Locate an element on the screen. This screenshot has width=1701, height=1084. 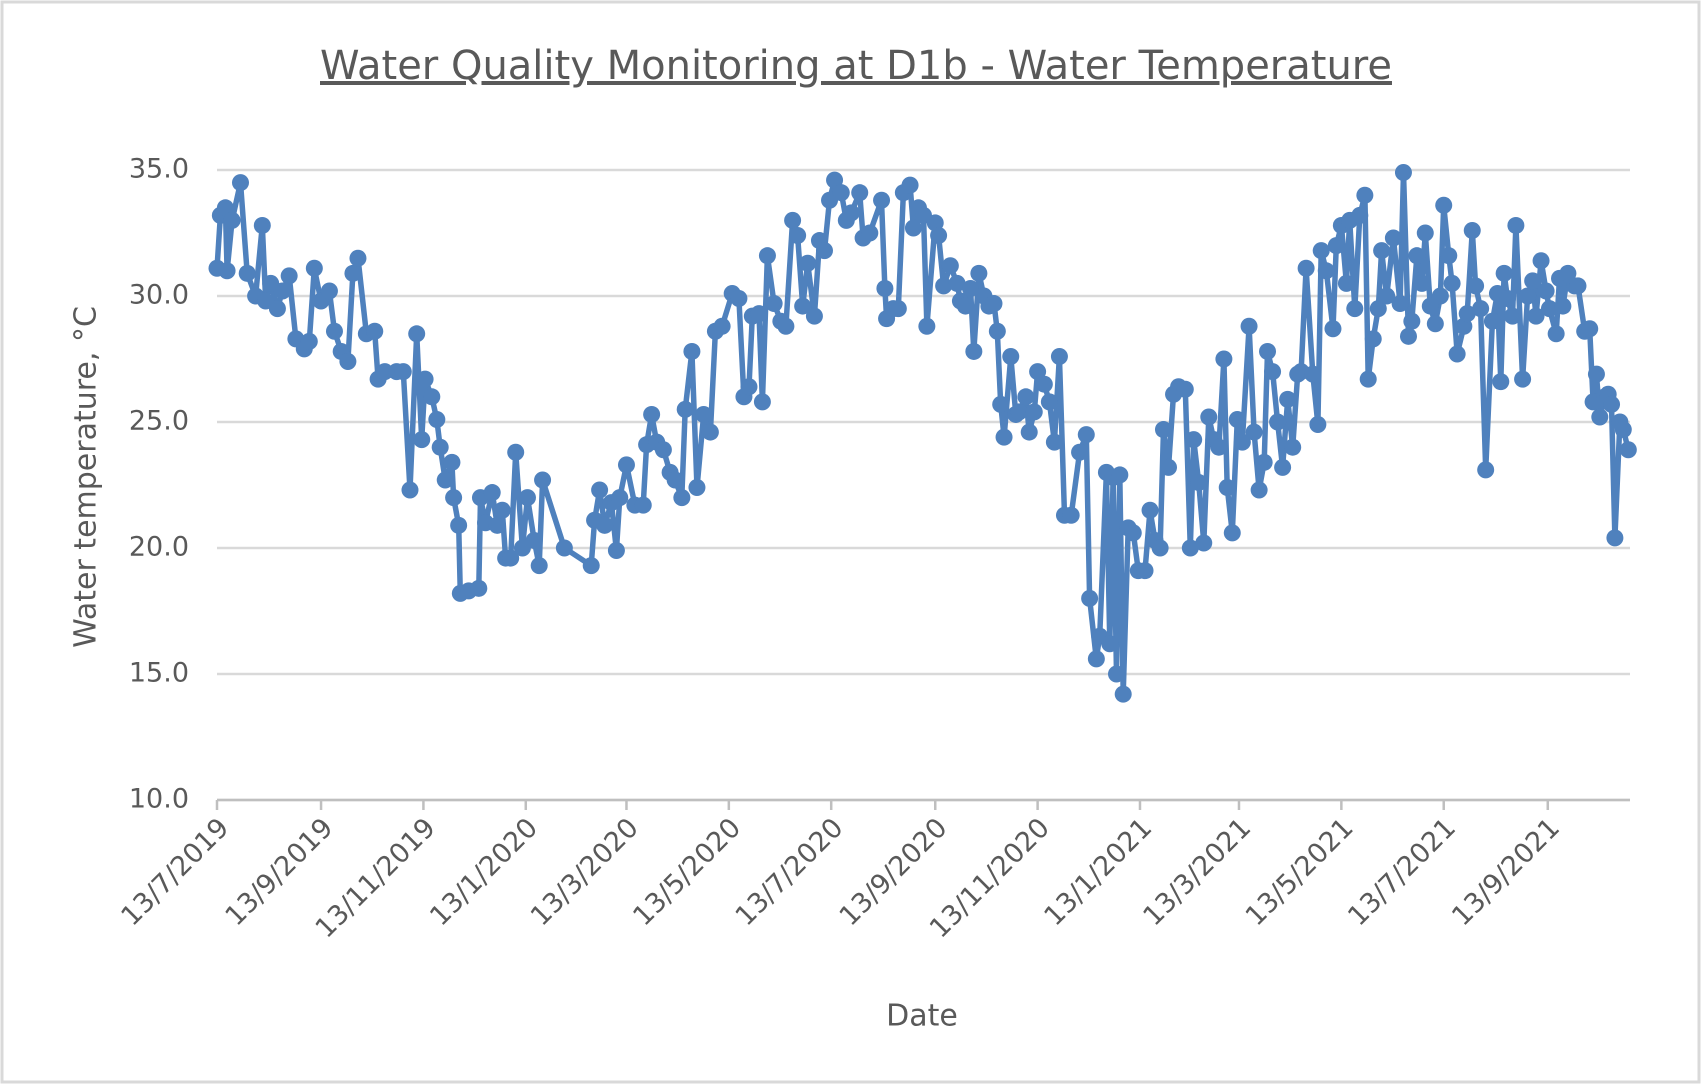
y-axis-title: Water temperature, °C is located at coordinates (86, 477).